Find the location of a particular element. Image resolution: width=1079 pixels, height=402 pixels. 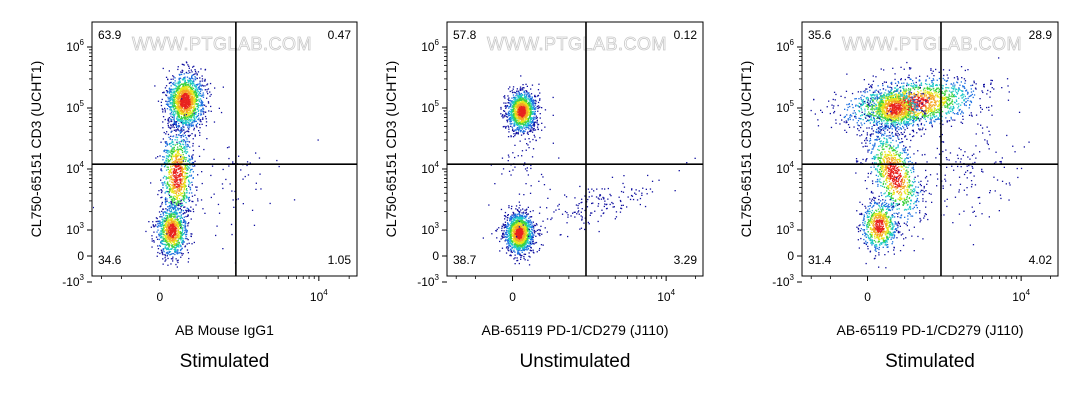

quadrant-bottom-right: 3.29 is located at coordinates (686, 260).